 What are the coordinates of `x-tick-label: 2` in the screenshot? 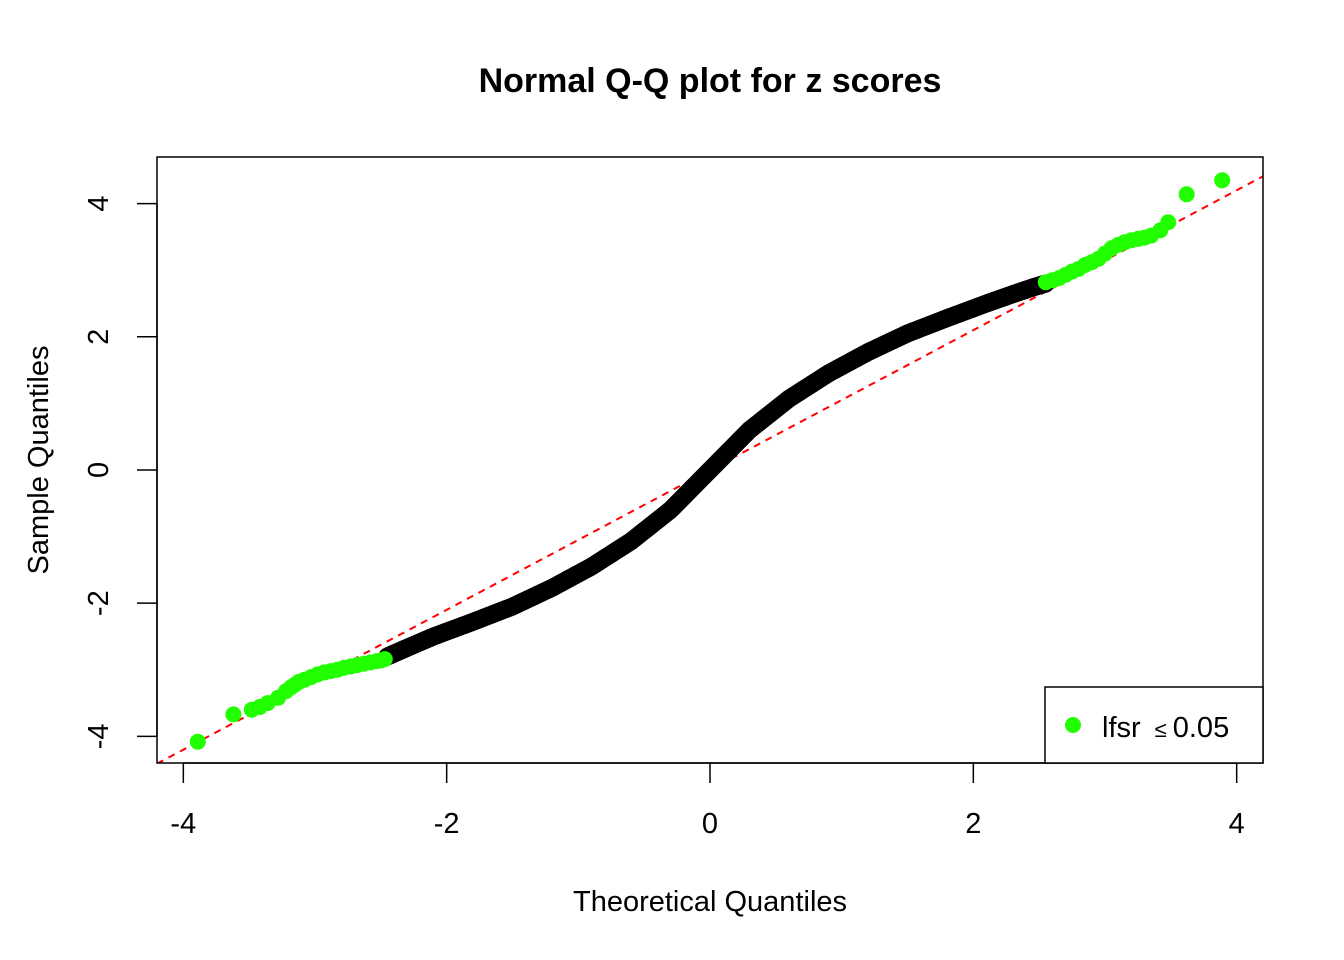 It's located at (973, 824).